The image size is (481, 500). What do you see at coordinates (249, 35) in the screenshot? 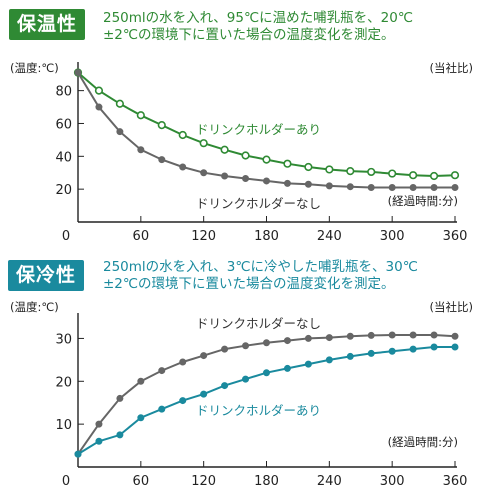
I see `warm-description-line2: ±2℃の環境下に置いた場合の温度変化を測定。` at bounding box center [249, 35].